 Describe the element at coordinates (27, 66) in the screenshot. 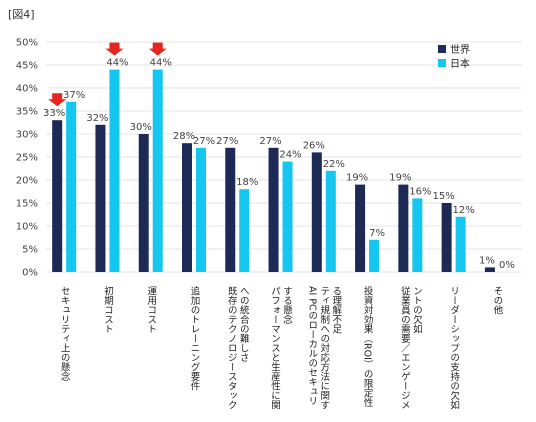

I see `y-tick-label: 45%` at that location.